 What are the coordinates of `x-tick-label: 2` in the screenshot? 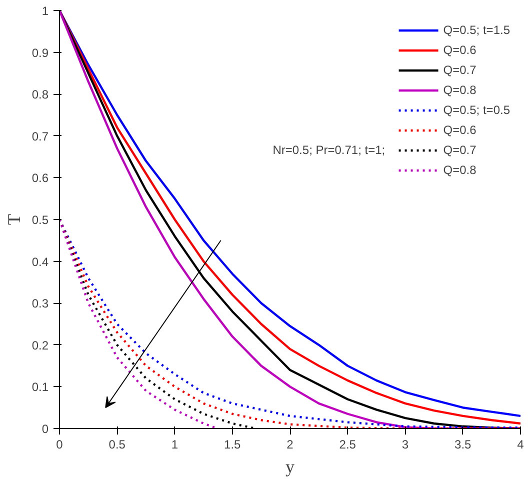 It's located at (290, 445).